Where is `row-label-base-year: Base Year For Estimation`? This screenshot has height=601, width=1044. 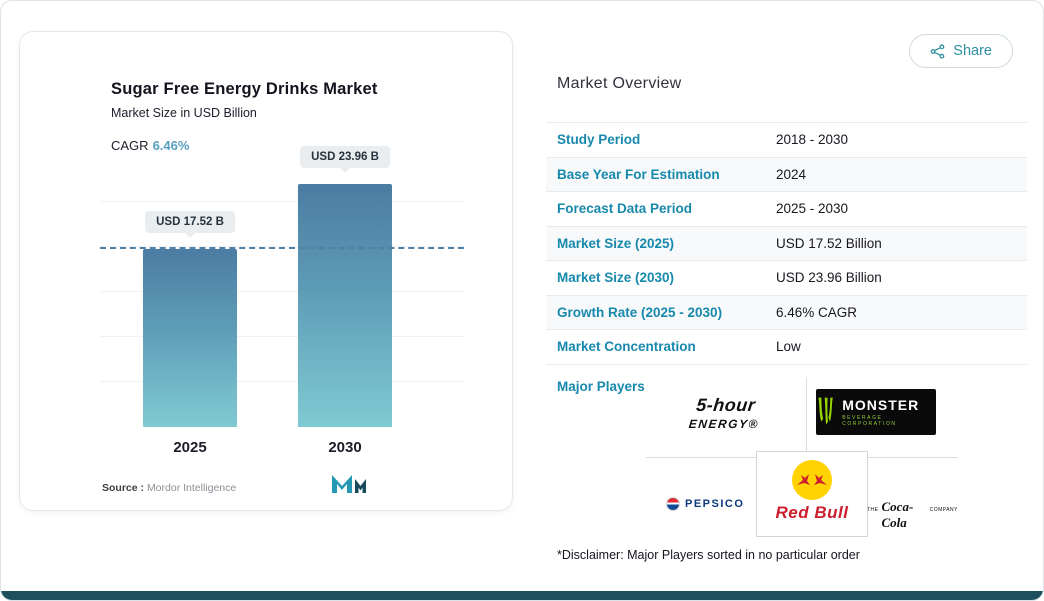 row-label-base-year: Base Year For Estimation is located at coordinates (638, 174).